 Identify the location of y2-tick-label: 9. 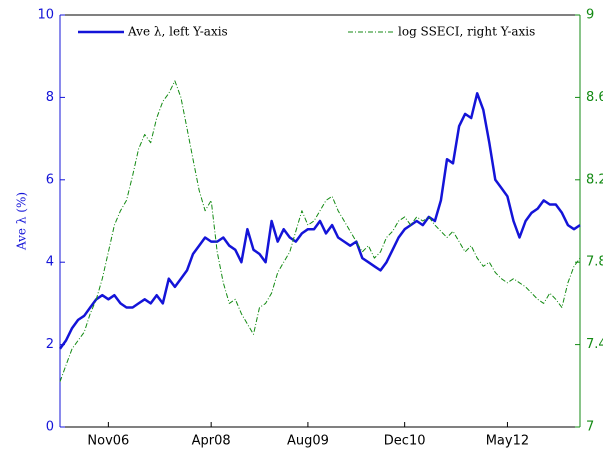
(590, 15).